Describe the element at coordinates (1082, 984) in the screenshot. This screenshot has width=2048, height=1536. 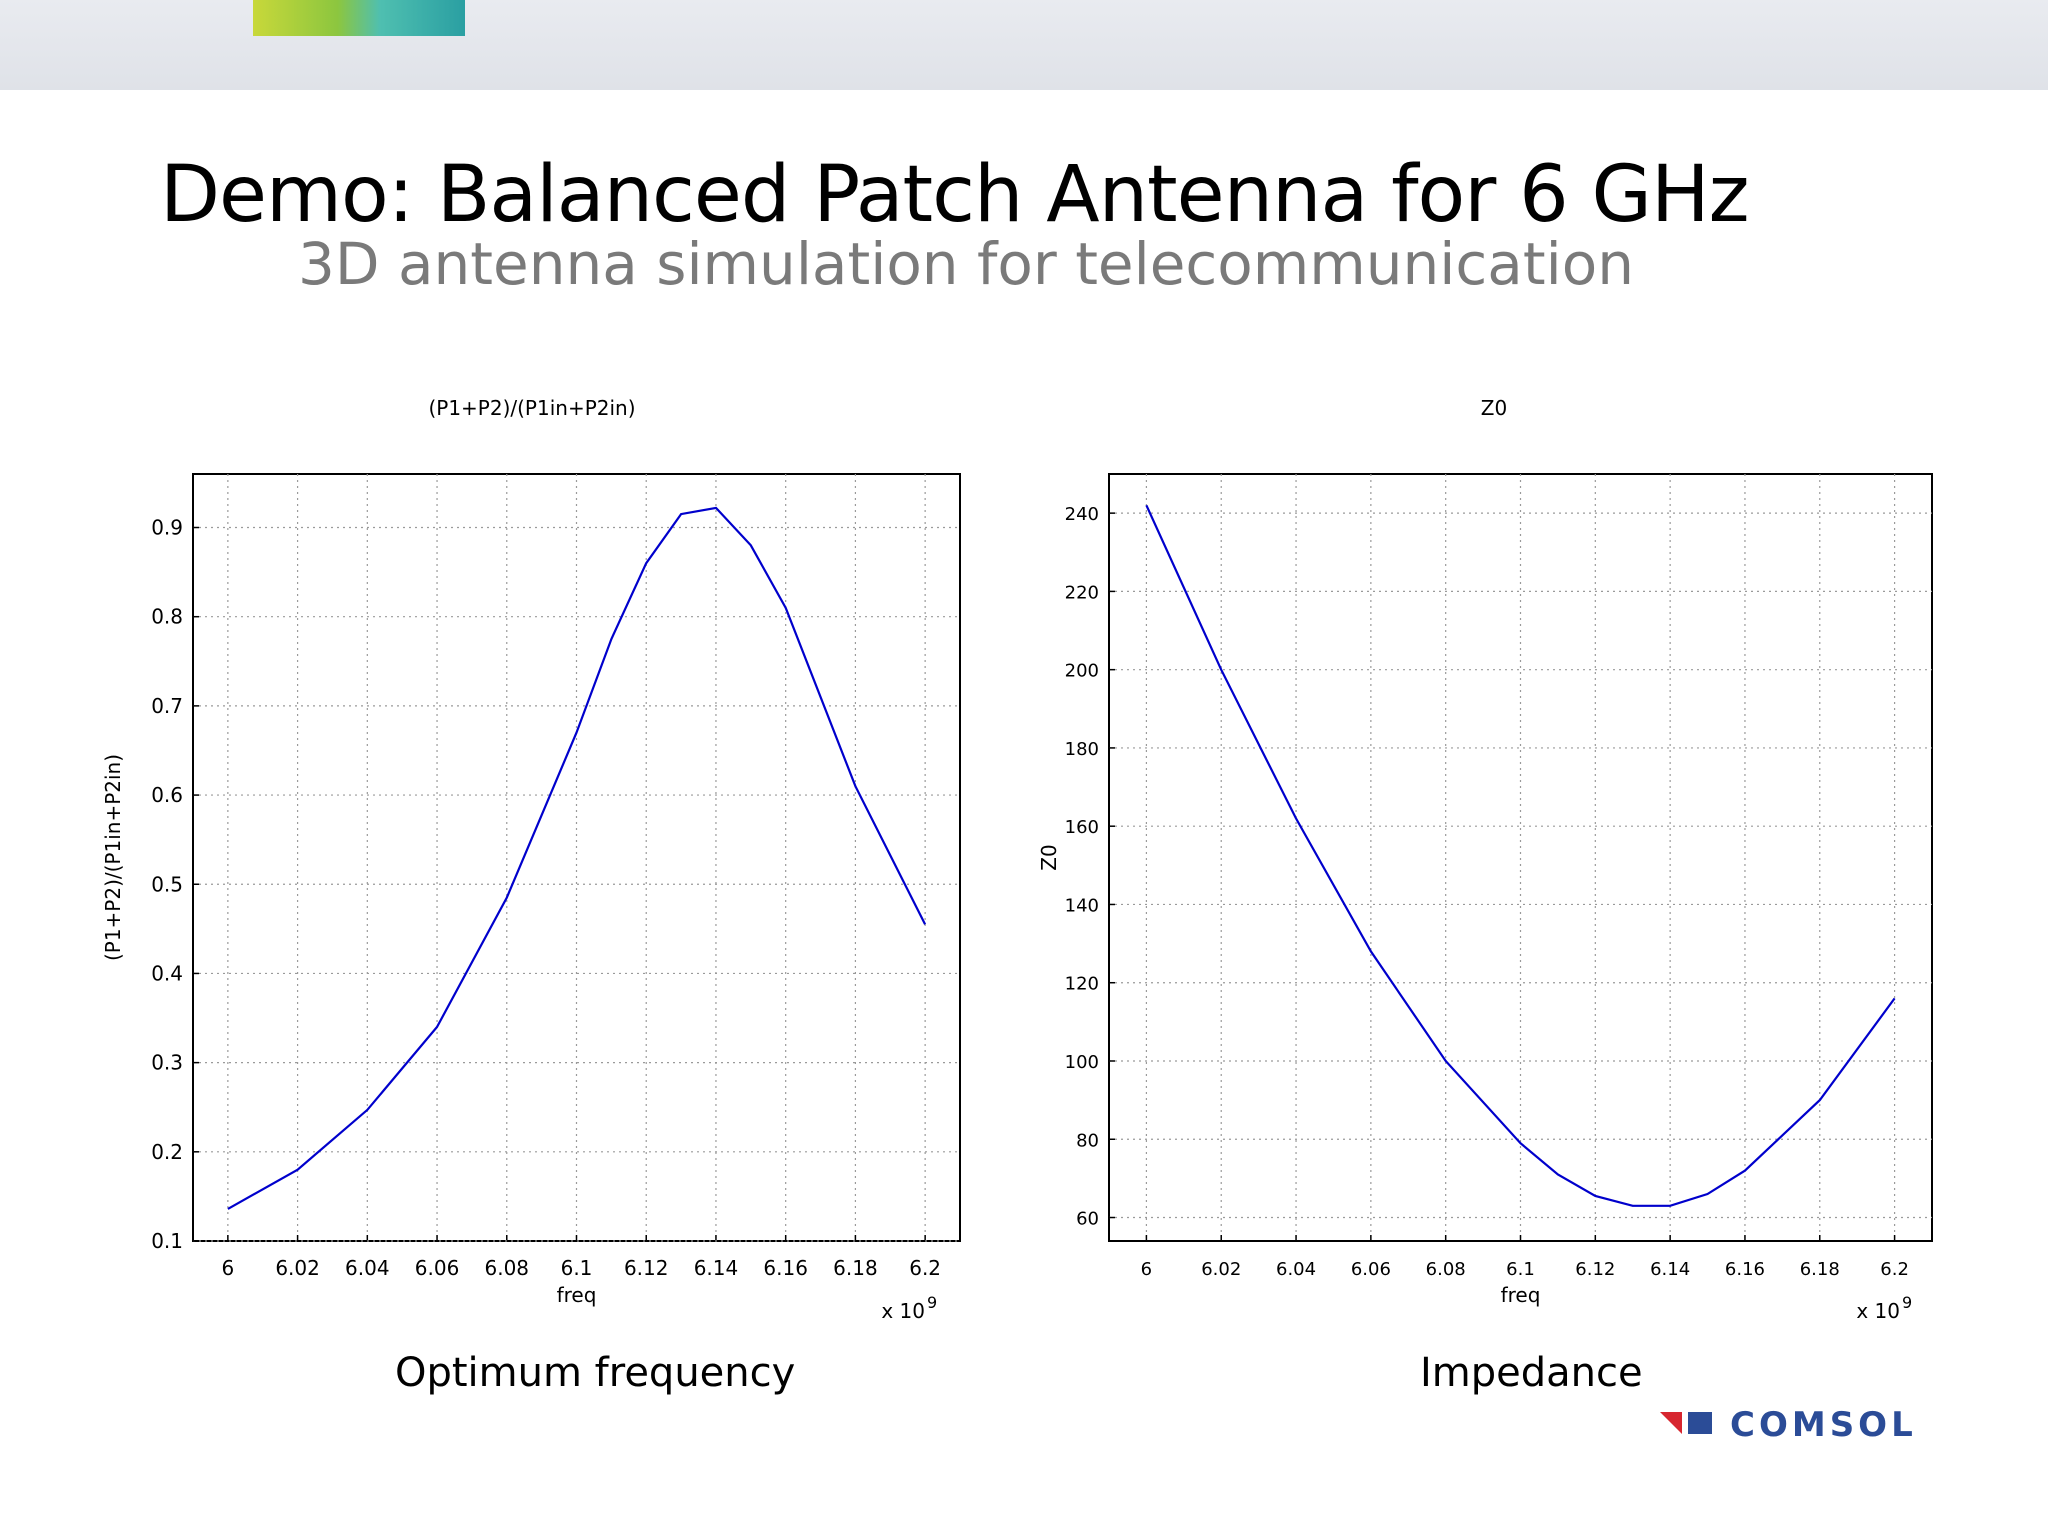
I see `y-tick-label: 120` at that location.